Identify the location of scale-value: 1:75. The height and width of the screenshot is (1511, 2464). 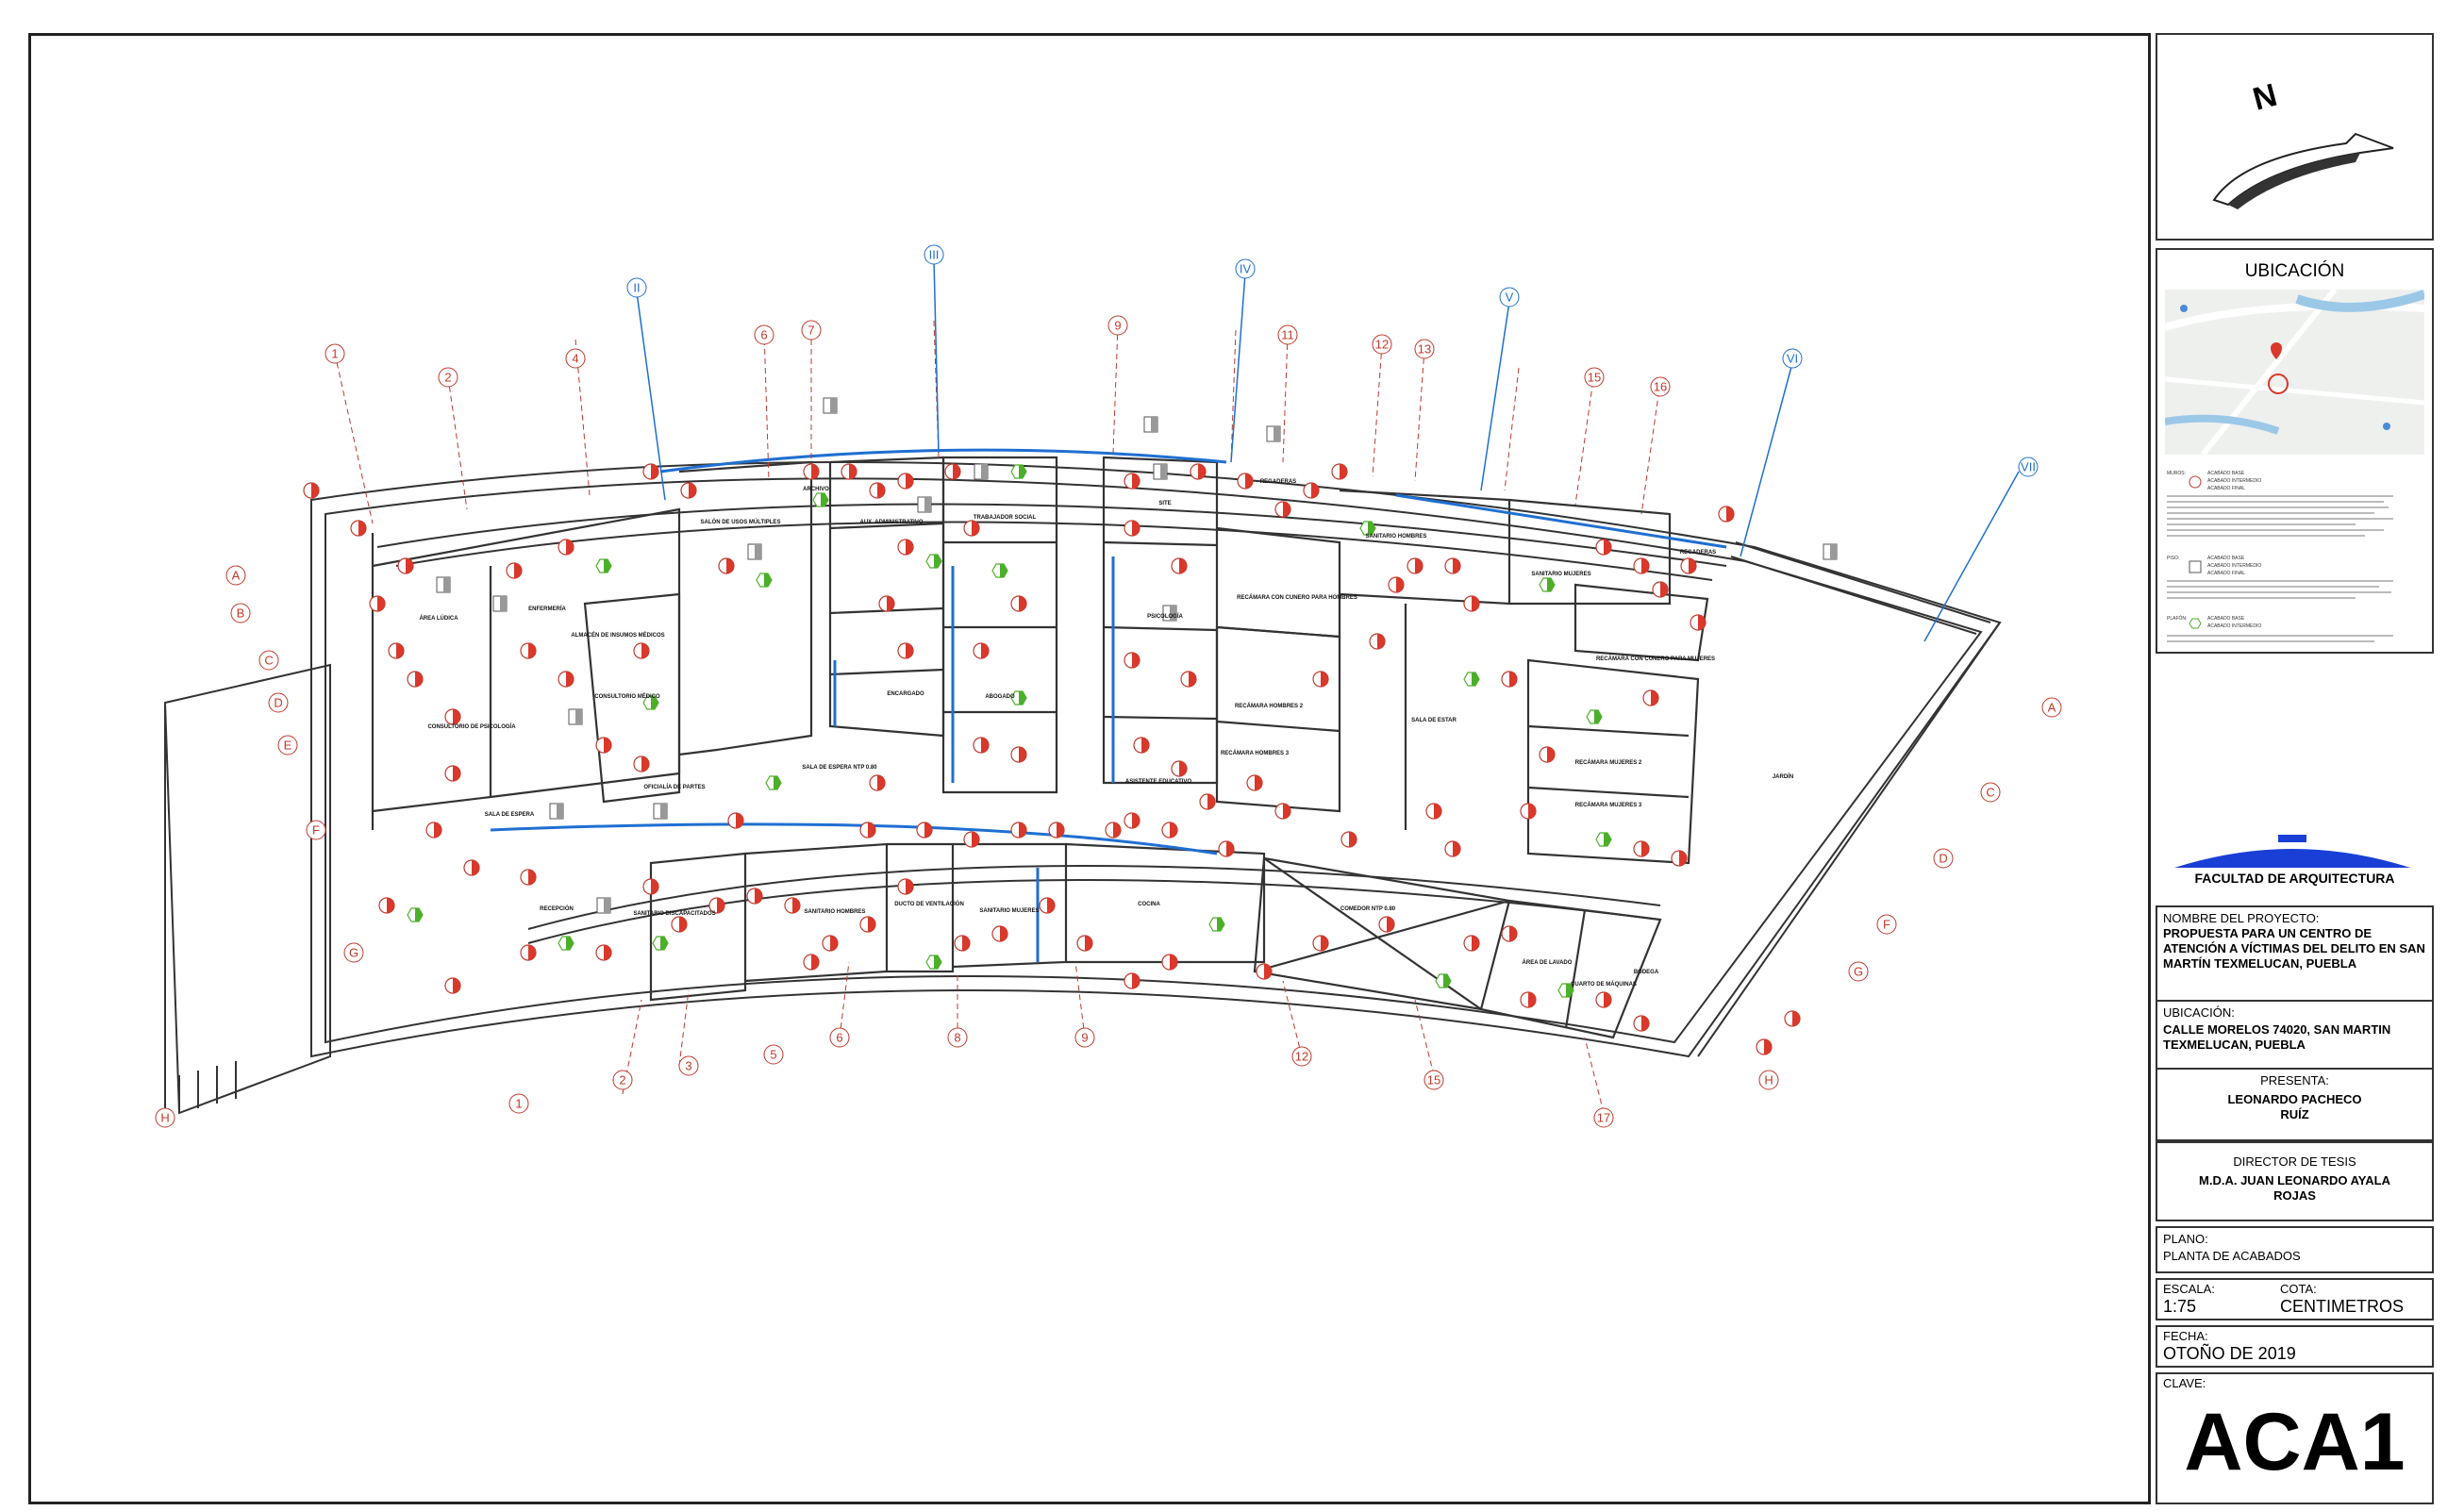
(2180, 1306).